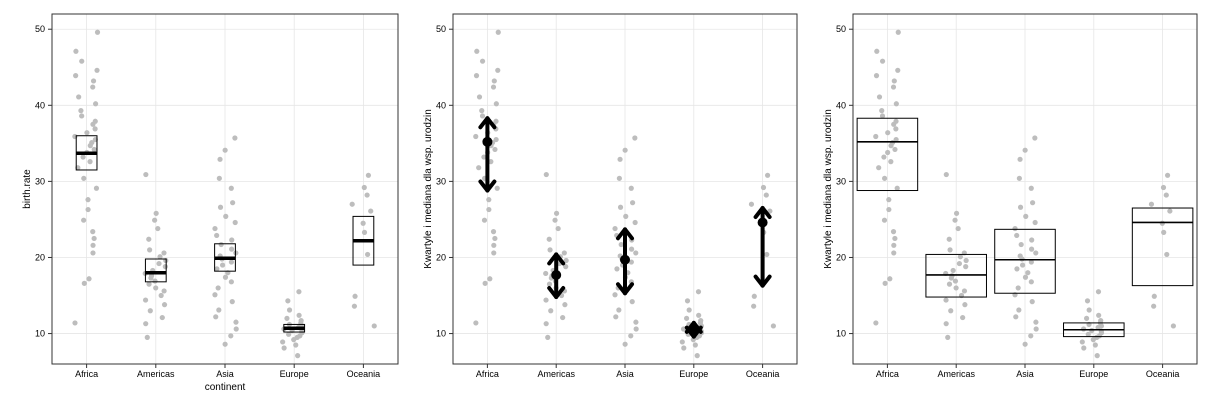  Describe the element at coordinates (1163, 374) in the screenshot. I see `x-tick-label-oceania: Oceania` at that location.